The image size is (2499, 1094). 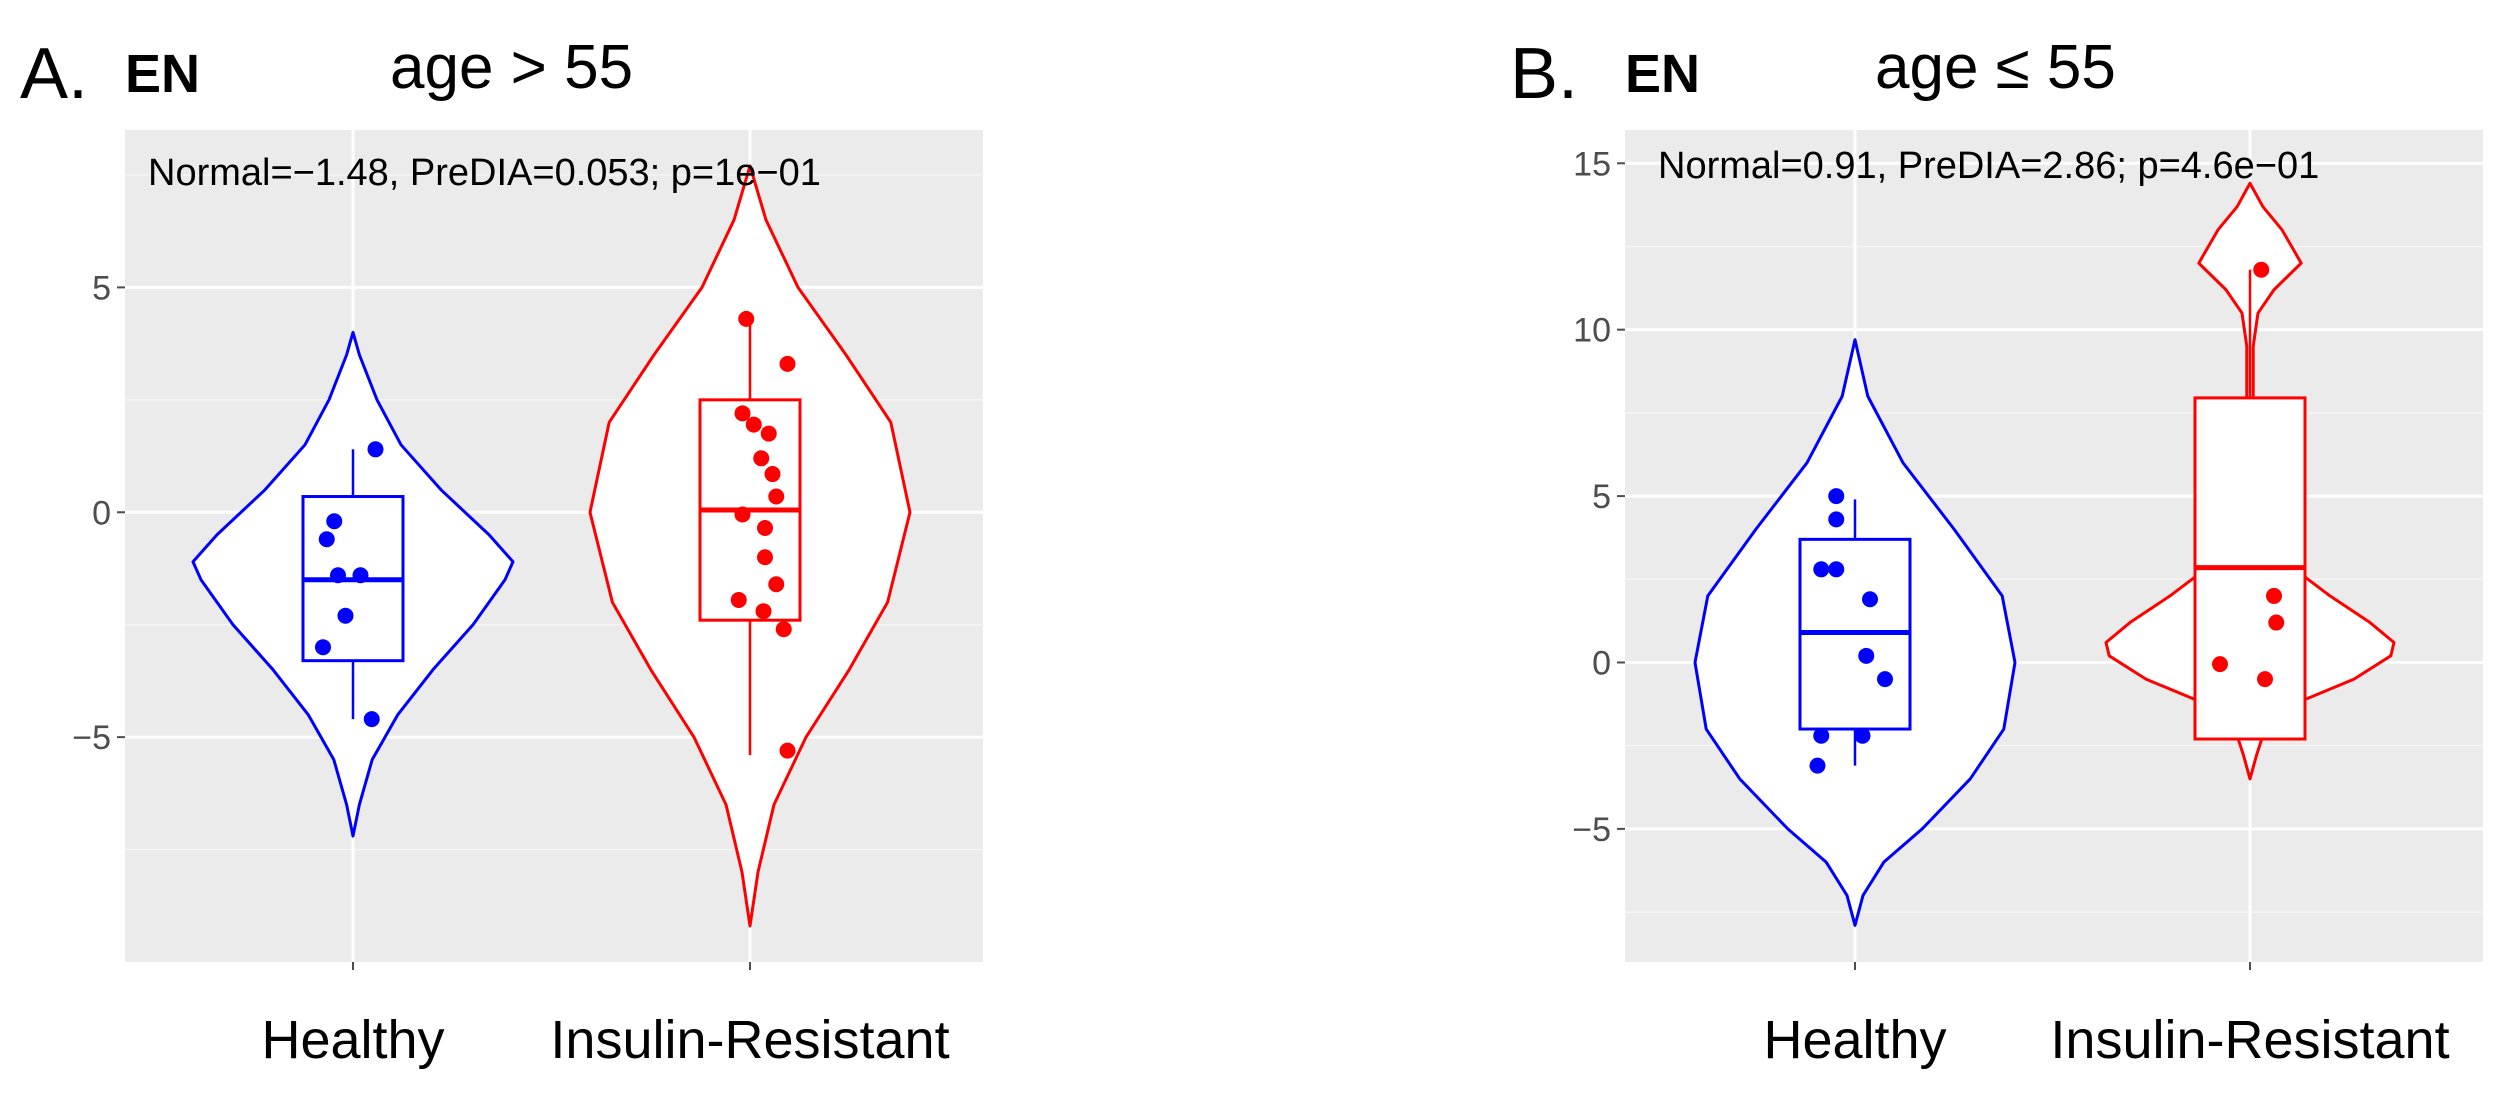 What do you see at coordinates (1544, 74) in the screenshot?
I see `panel-label-b: B.` at bounding box center [1544, 74].